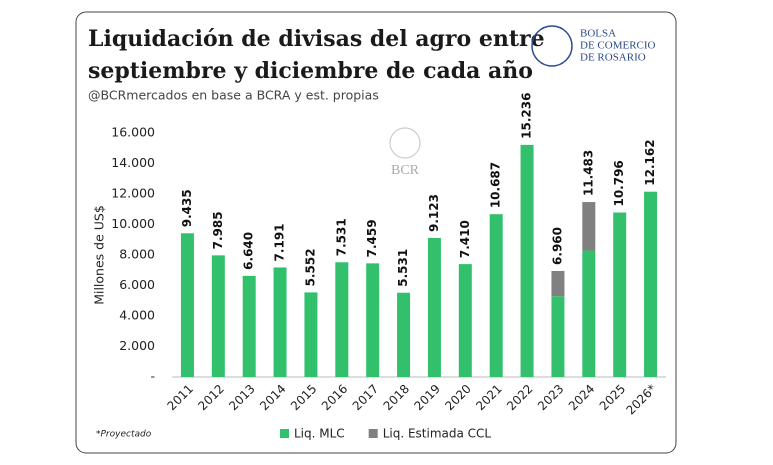 Image resolution: width=773 pixels, height=465 pixels. What do you see at coordinates (280, 242) in the screenshot?
I see `value-label: 7.191` at bounding box center [280, 242].